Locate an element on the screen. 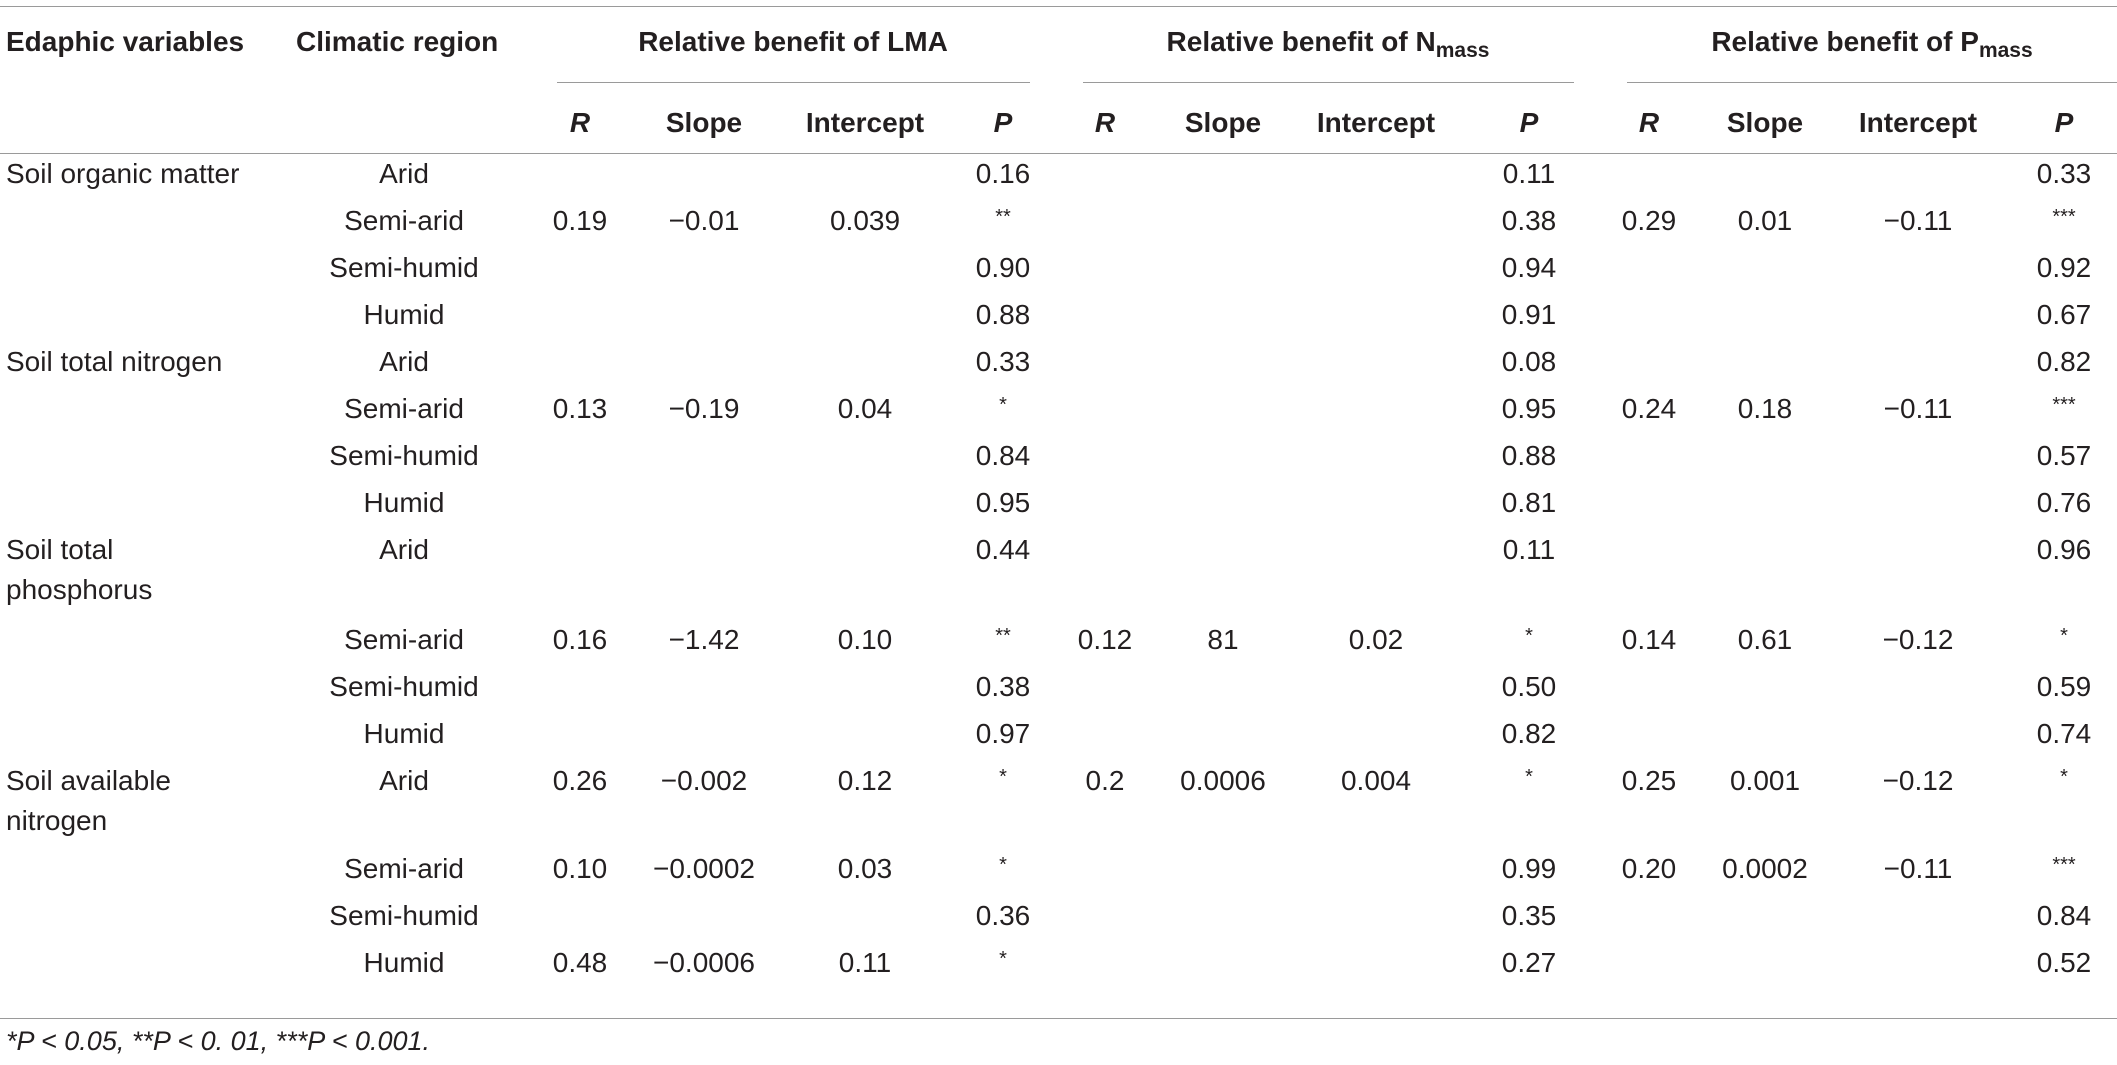 This screenshot has height=1065, width=2117. lma-p-cell: 0.33 is located at coordinates (1003, 361).